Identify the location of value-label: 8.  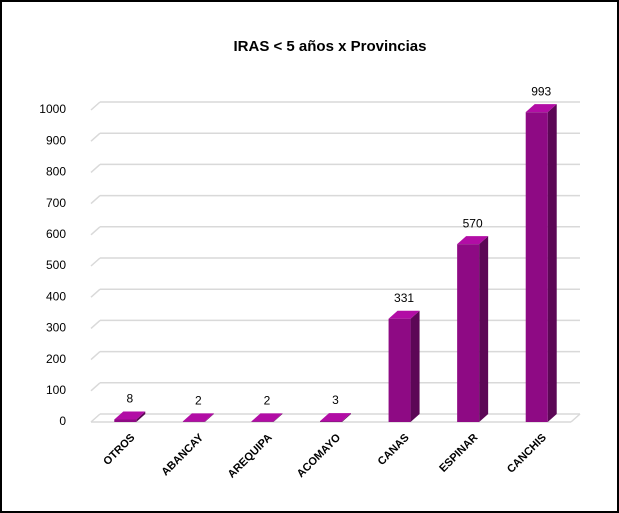
(129, 399).